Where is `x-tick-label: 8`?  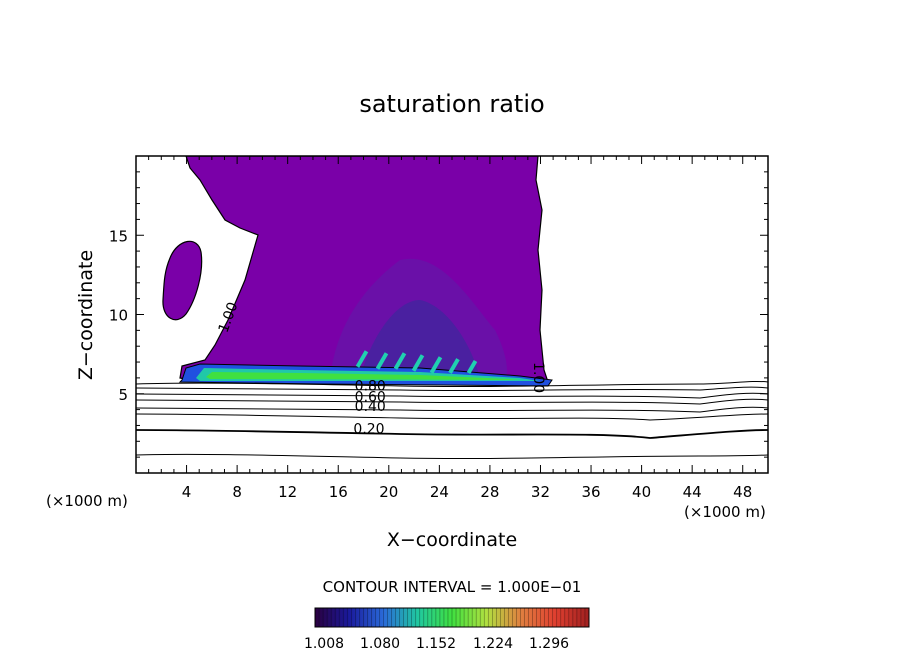 x-tick-label: 8 is located at coordinates (237, 492).